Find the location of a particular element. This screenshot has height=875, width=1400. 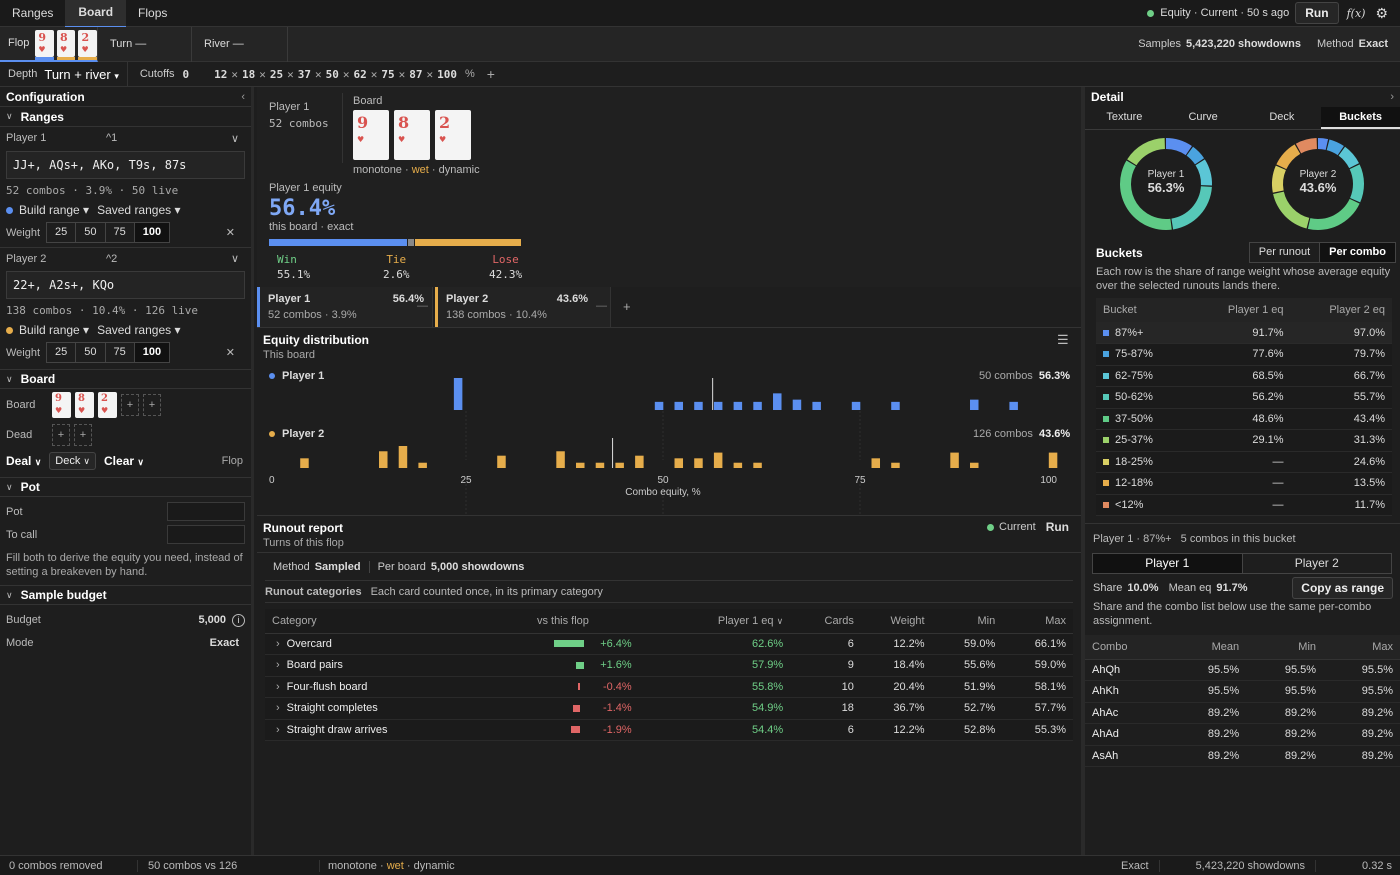

cutoff-value: 50 is located at coordinates (332, 74).